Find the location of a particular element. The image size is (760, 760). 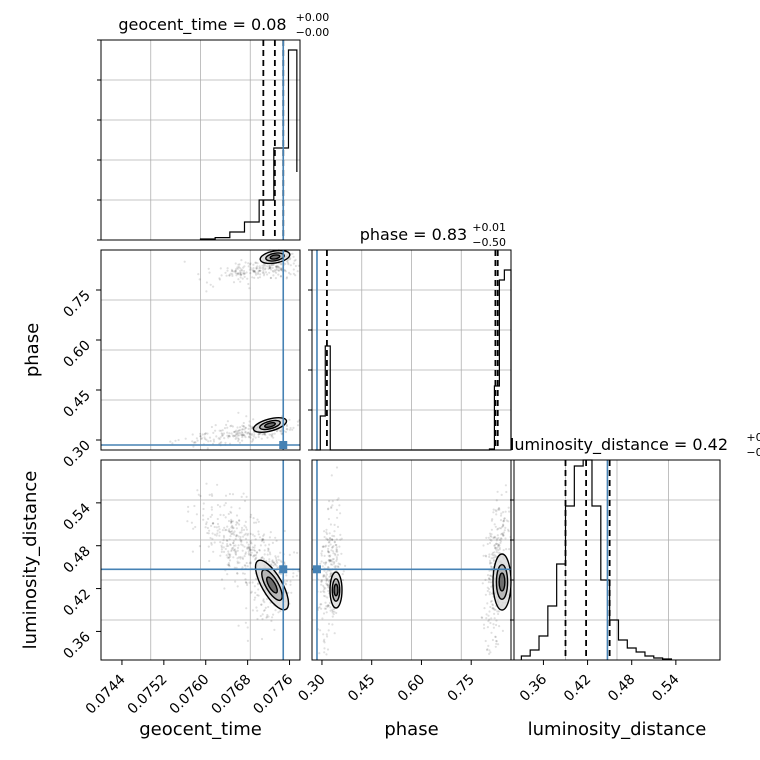

phase-geocent-ytick-label: 0.30 is located at coordinates (76, 454).